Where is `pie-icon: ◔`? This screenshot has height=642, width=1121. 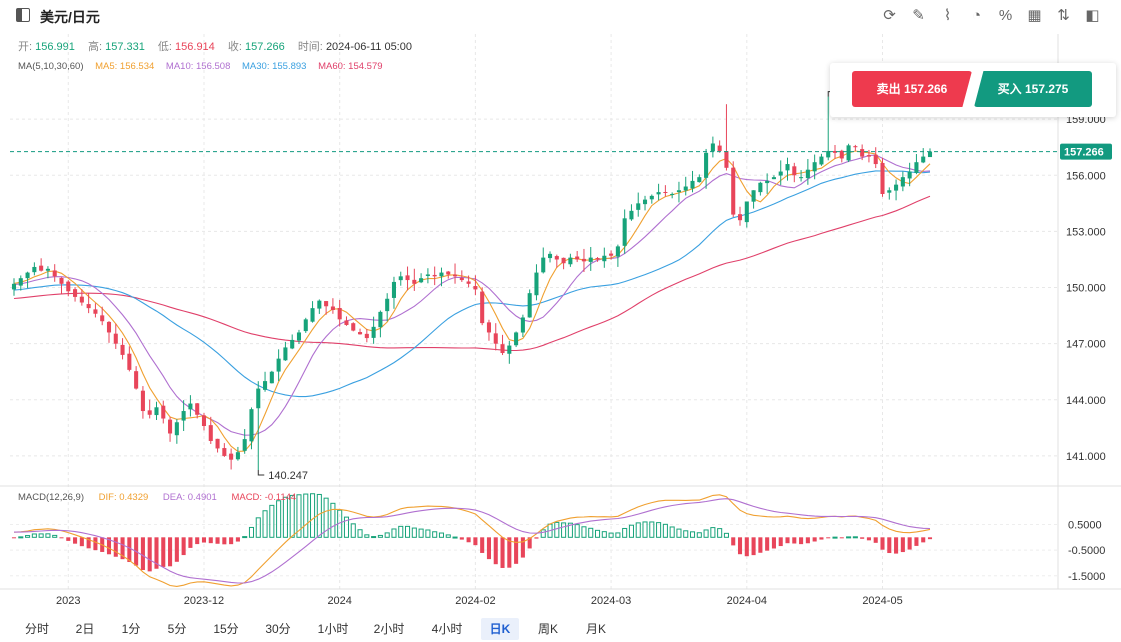 pie-icon: ◔ is located at coordinates (976, 15).